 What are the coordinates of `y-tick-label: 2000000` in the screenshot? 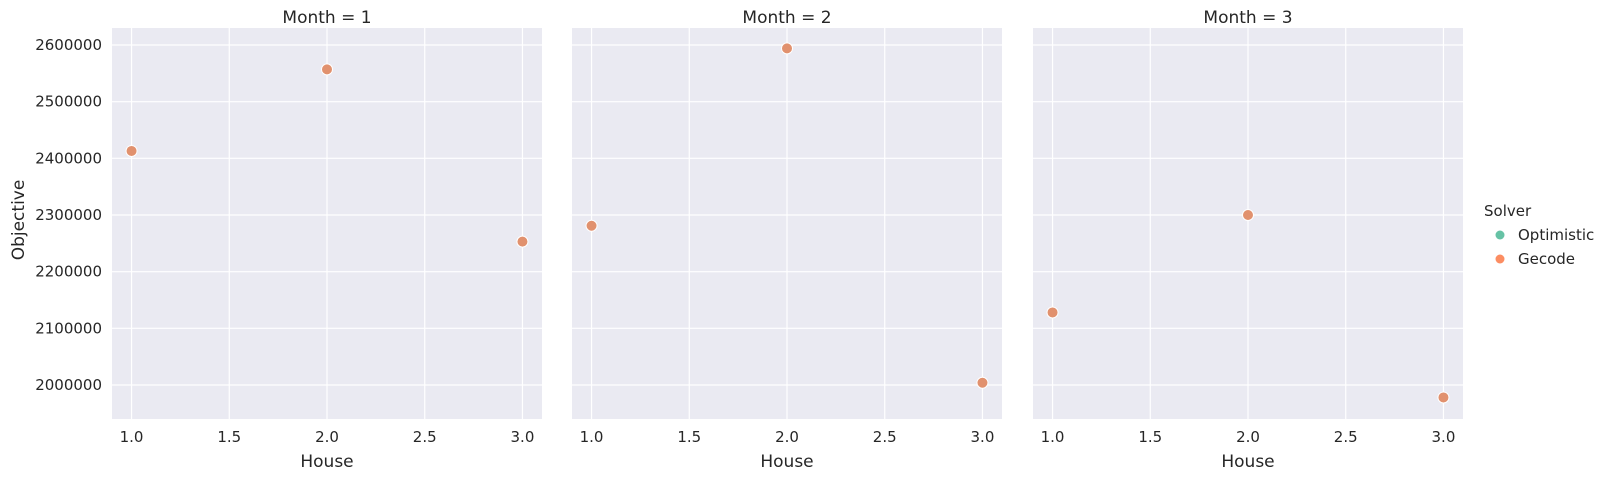 It's located at (68, 385).